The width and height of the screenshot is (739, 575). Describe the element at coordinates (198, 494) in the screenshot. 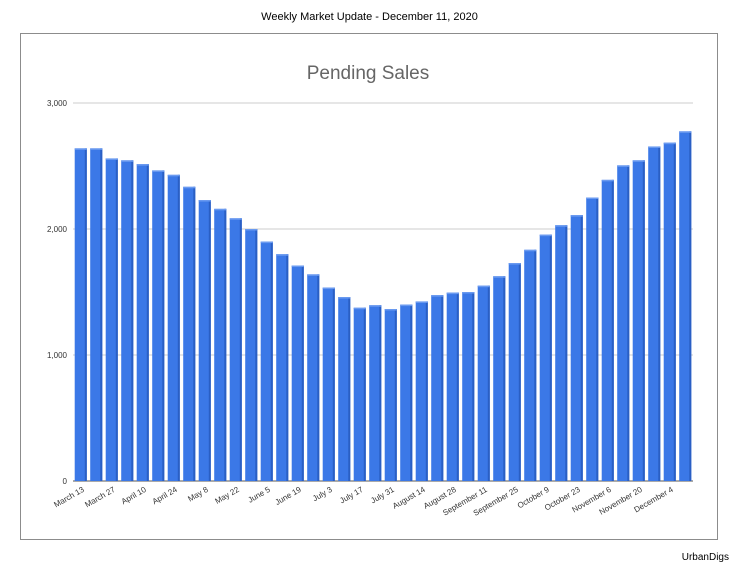

I see `x-tick-label: May 8` at that location.